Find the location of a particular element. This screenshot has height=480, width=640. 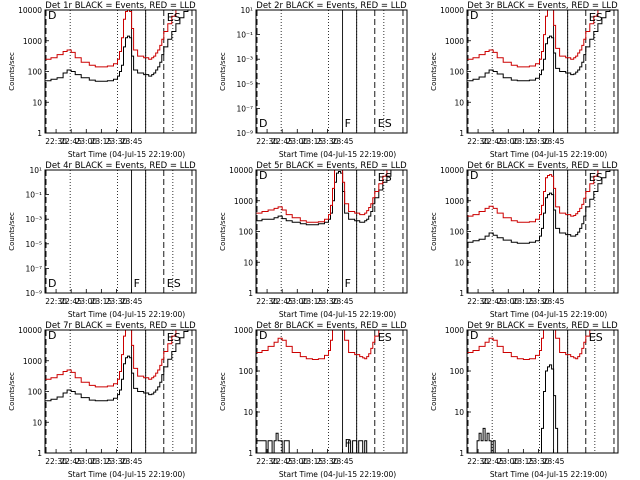

y-tick-label: 10⁻¹ is located at coordinates (244, 35).